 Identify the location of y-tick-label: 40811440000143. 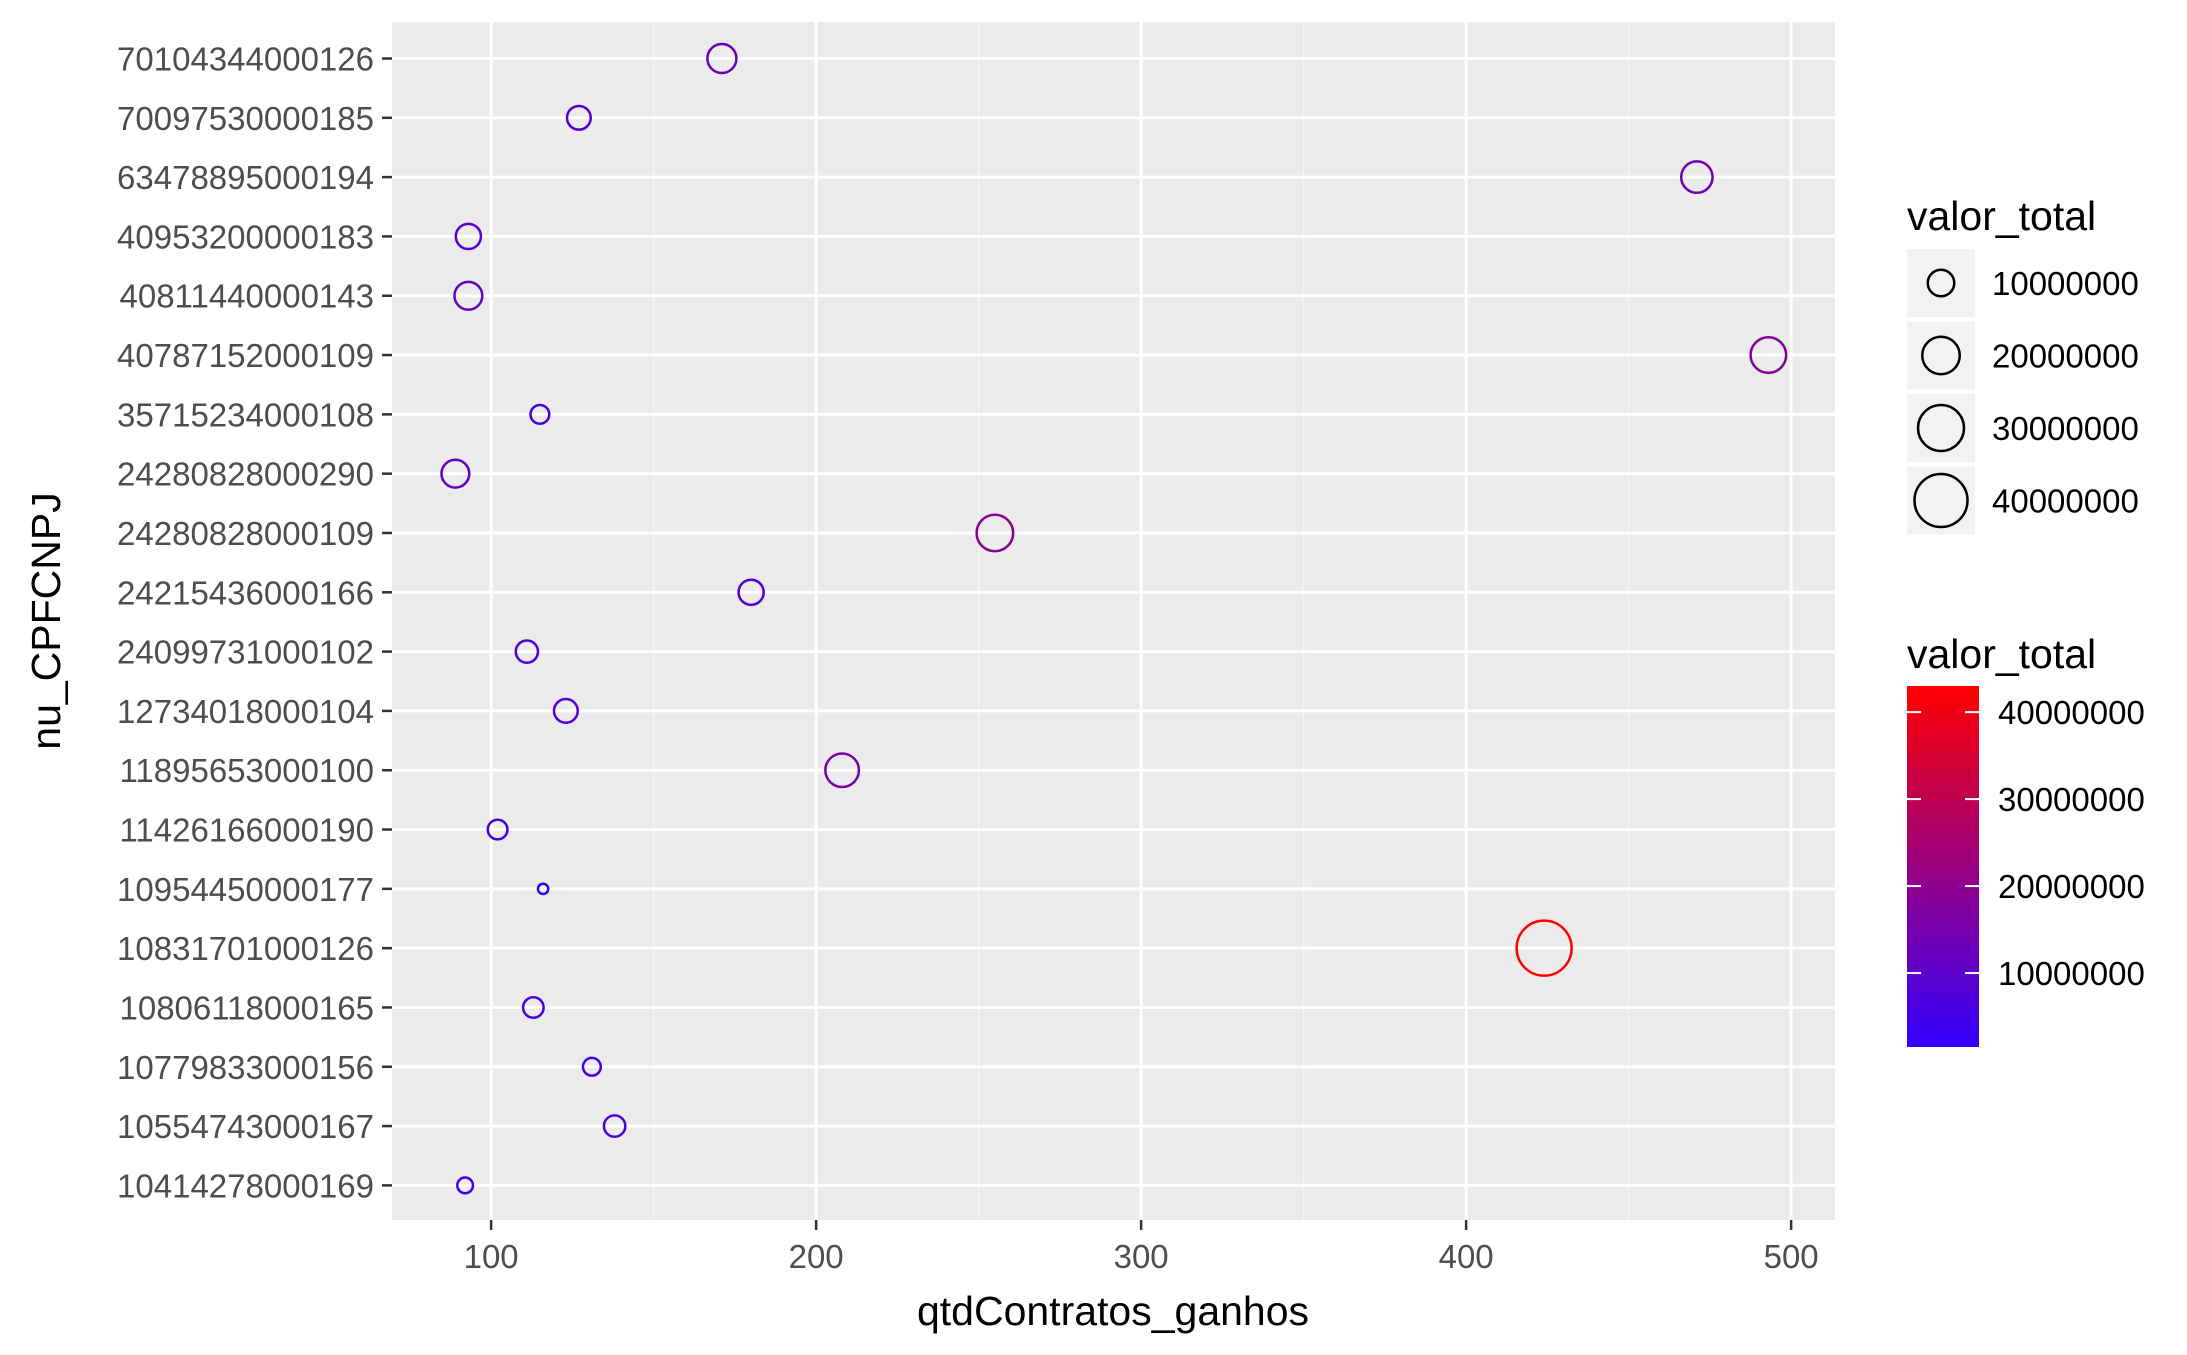
(247, 296).